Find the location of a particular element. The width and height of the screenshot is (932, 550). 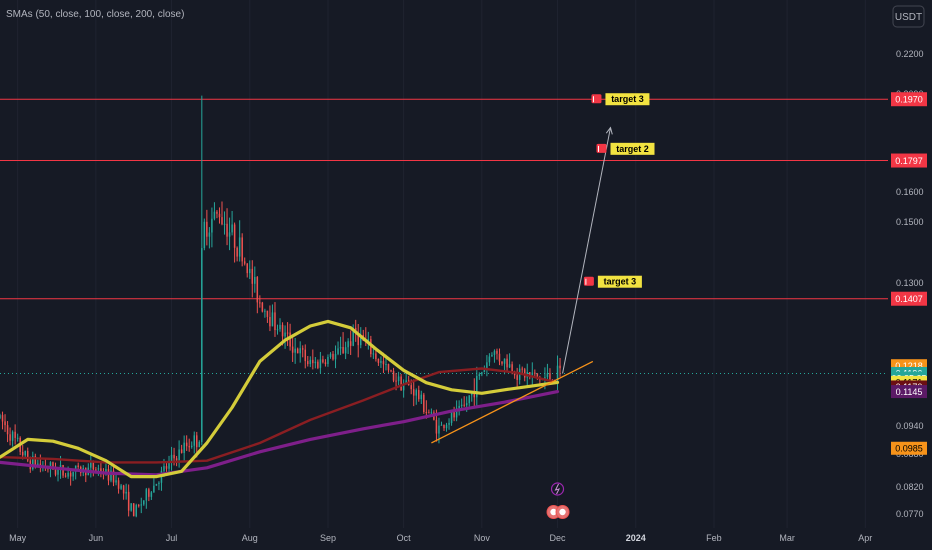

target-label-bg is located at coordinates (627, 99).